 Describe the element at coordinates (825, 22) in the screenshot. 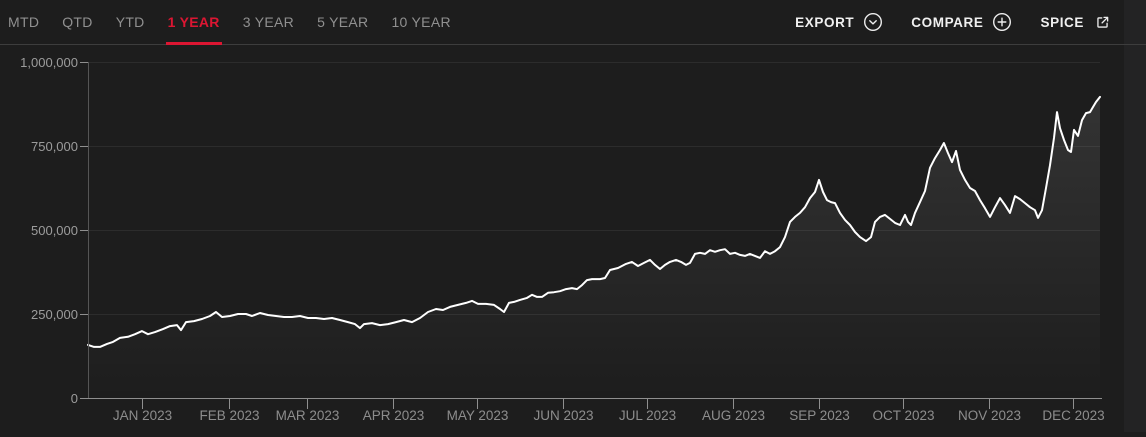

I see `export-button-label: EXPORT` at that location.